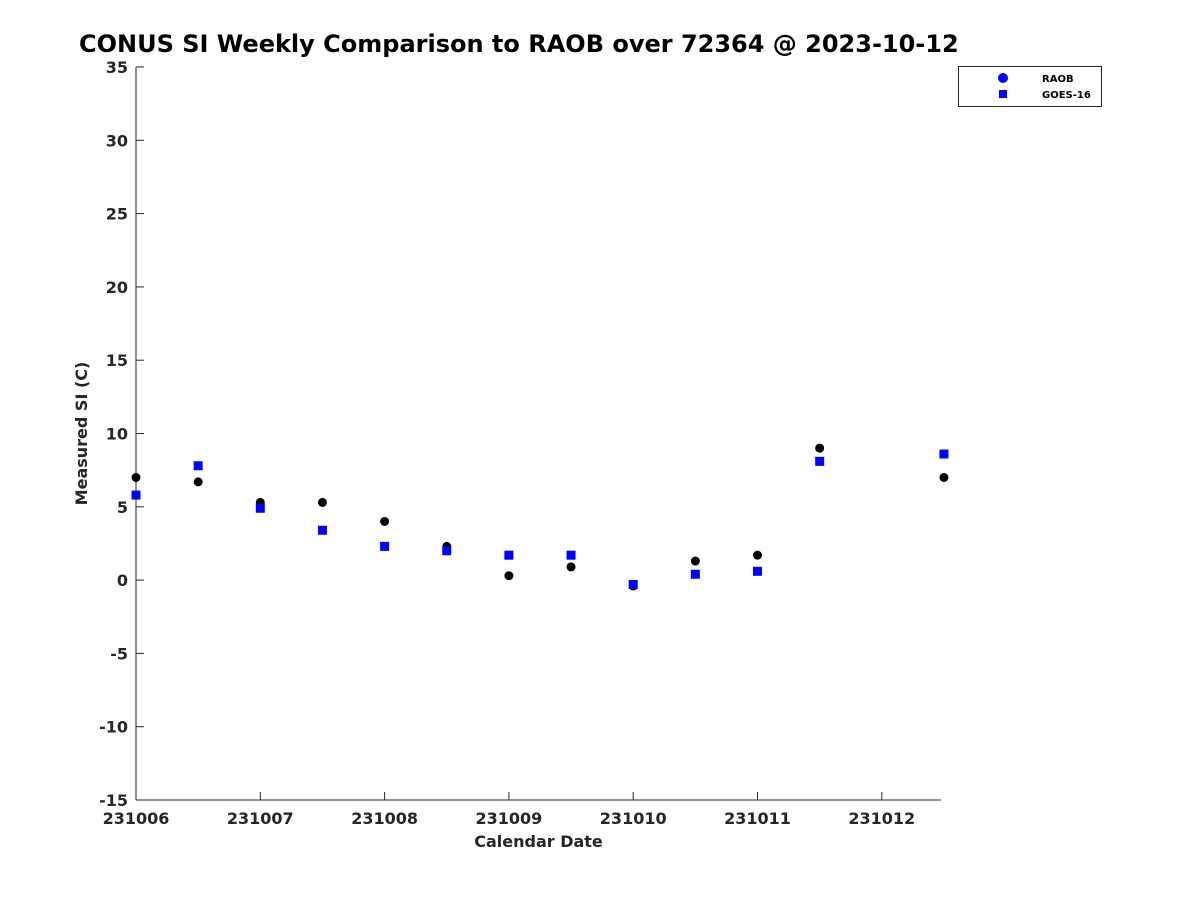  Describe the element at coordinates (117, 434) in the screenshot. I see `y-tick-label: 10` at that location.